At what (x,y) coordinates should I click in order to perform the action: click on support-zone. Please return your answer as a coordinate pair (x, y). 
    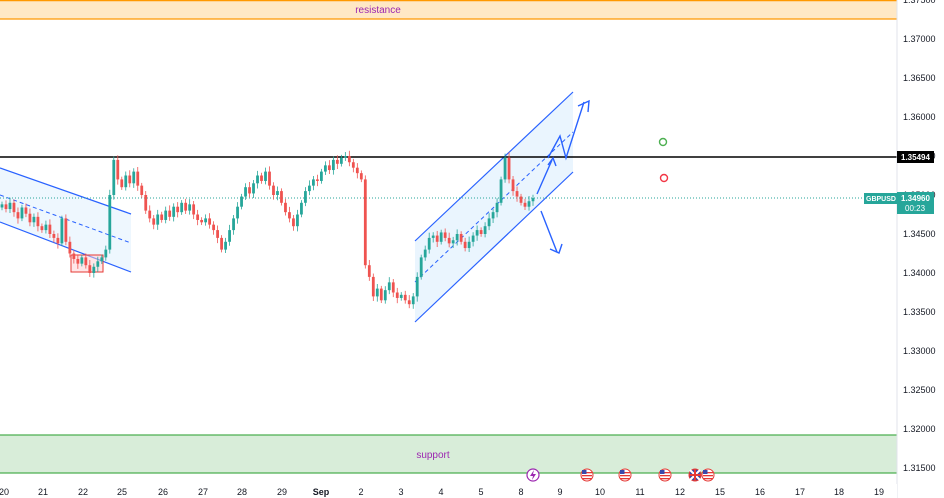
    Looking at the image, I should click on (448, 454).